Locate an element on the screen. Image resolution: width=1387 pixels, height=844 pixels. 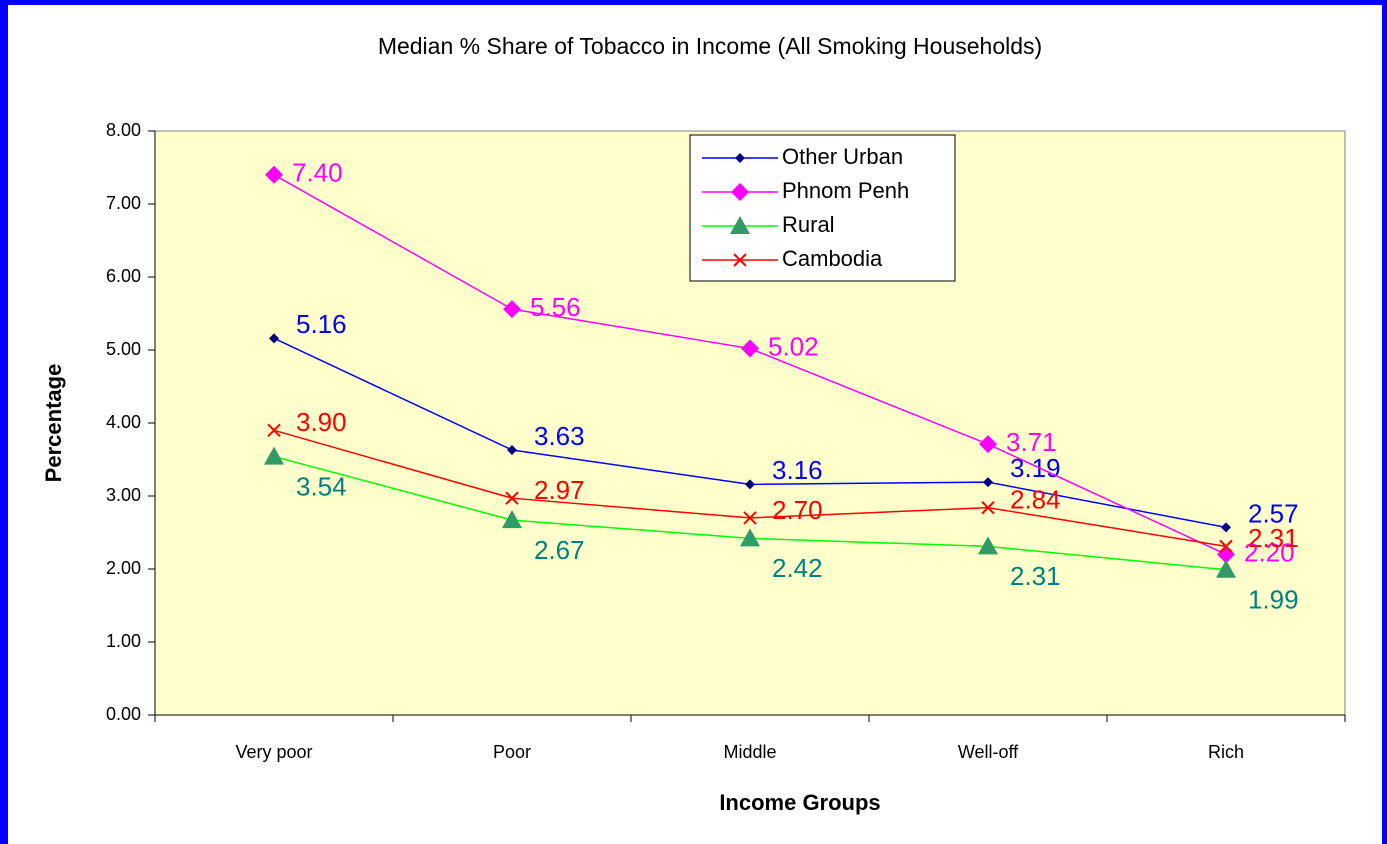
legend-label: Rural is located at coordinates (808, 224).